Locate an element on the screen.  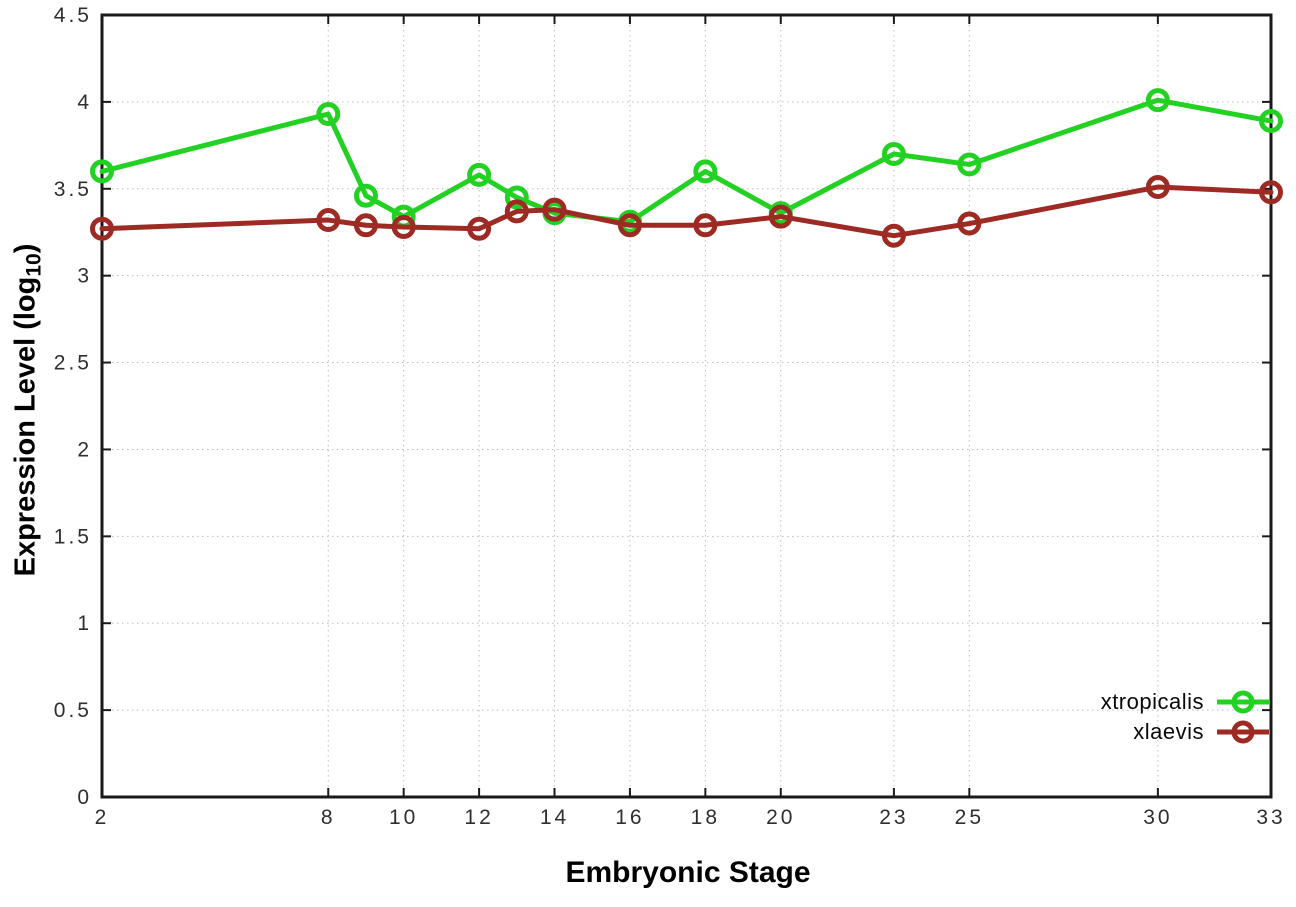
y-tick-label: 3.5 is located at coordinates (73, 189).